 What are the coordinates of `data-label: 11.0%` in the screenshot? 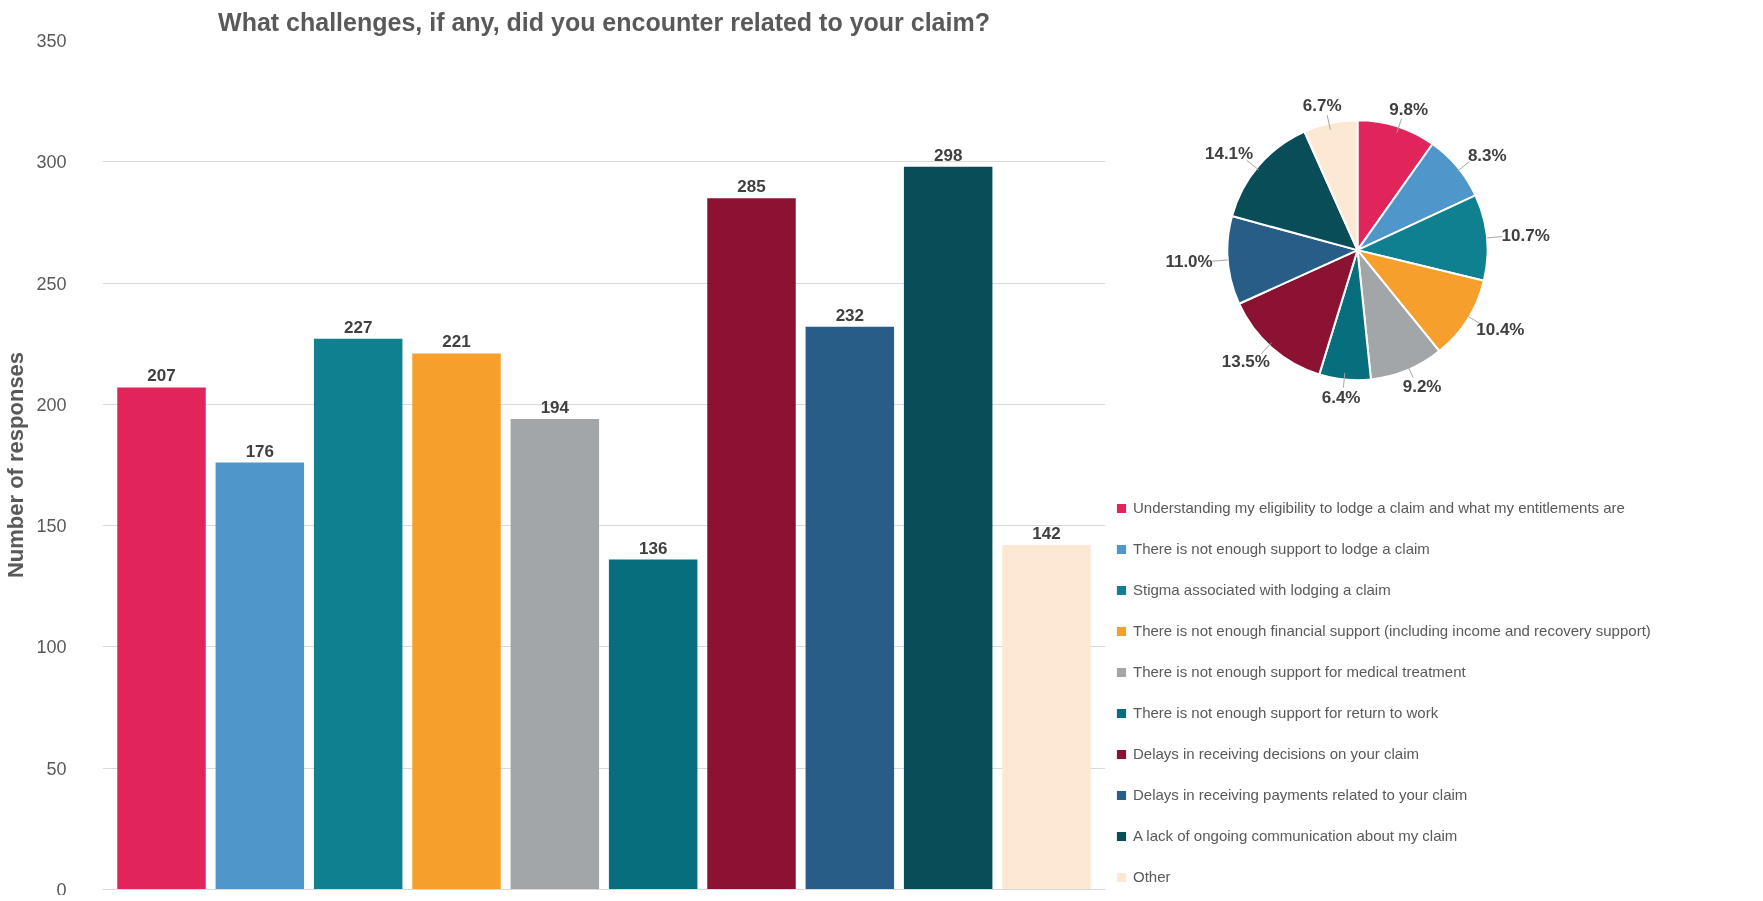 It's located at (1189, 262).